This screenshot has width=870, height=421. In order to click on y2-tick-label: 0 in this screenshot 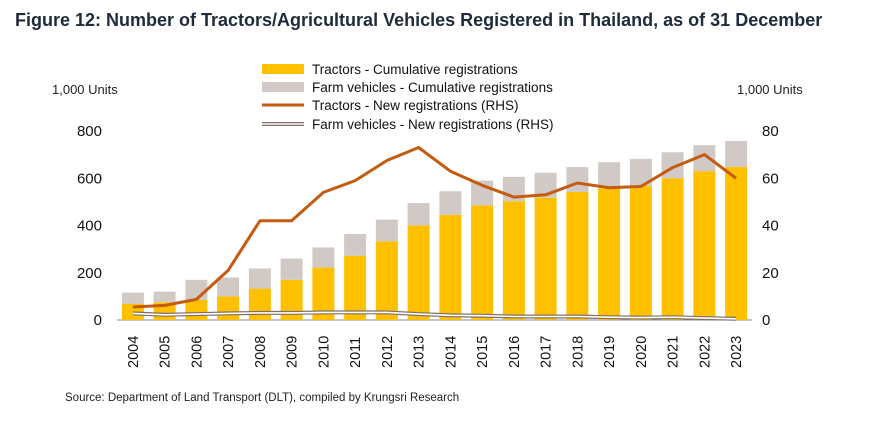, I will do `click(766, 320)`.